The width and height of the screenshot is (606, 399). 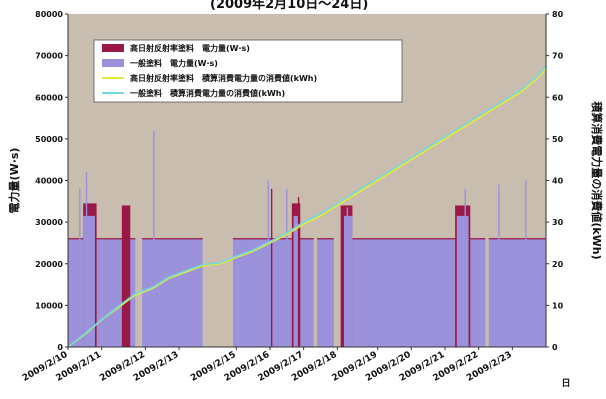 What do you see at coordinates (49, 56) in the screenshot?
I see `y-left-tick-label-7: 70000` at bounding box center [49, 56].